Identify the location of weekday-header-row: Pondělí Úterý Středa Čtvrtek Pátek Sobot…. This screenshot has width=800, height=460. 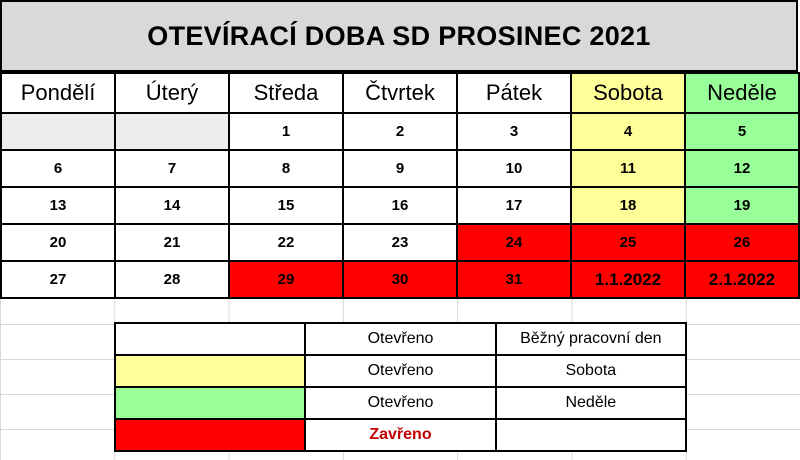
(400, 93).